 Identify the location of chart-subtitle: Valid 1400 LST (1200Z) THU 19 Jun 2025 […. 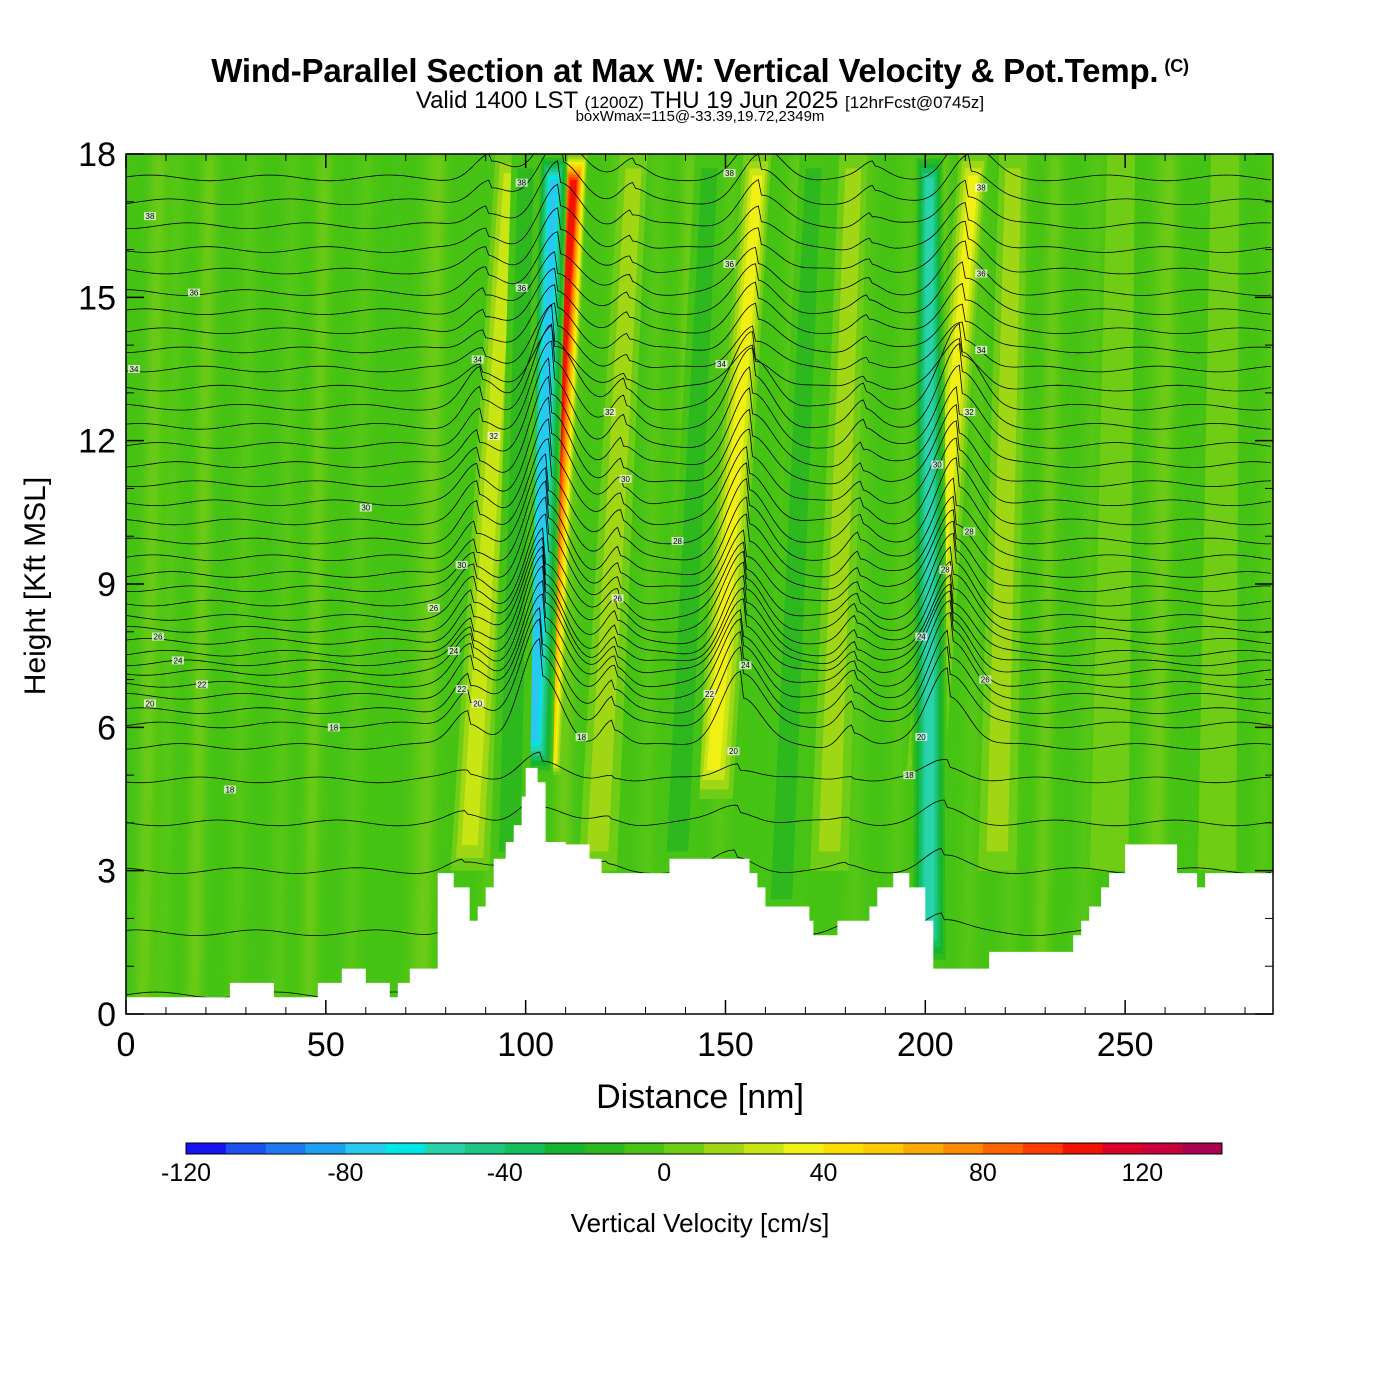
(700, 100).